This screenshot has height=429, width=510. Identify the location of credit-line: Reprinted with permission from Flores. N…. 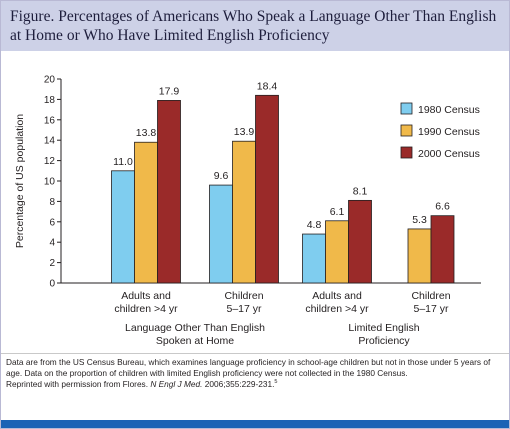
(254, 384).